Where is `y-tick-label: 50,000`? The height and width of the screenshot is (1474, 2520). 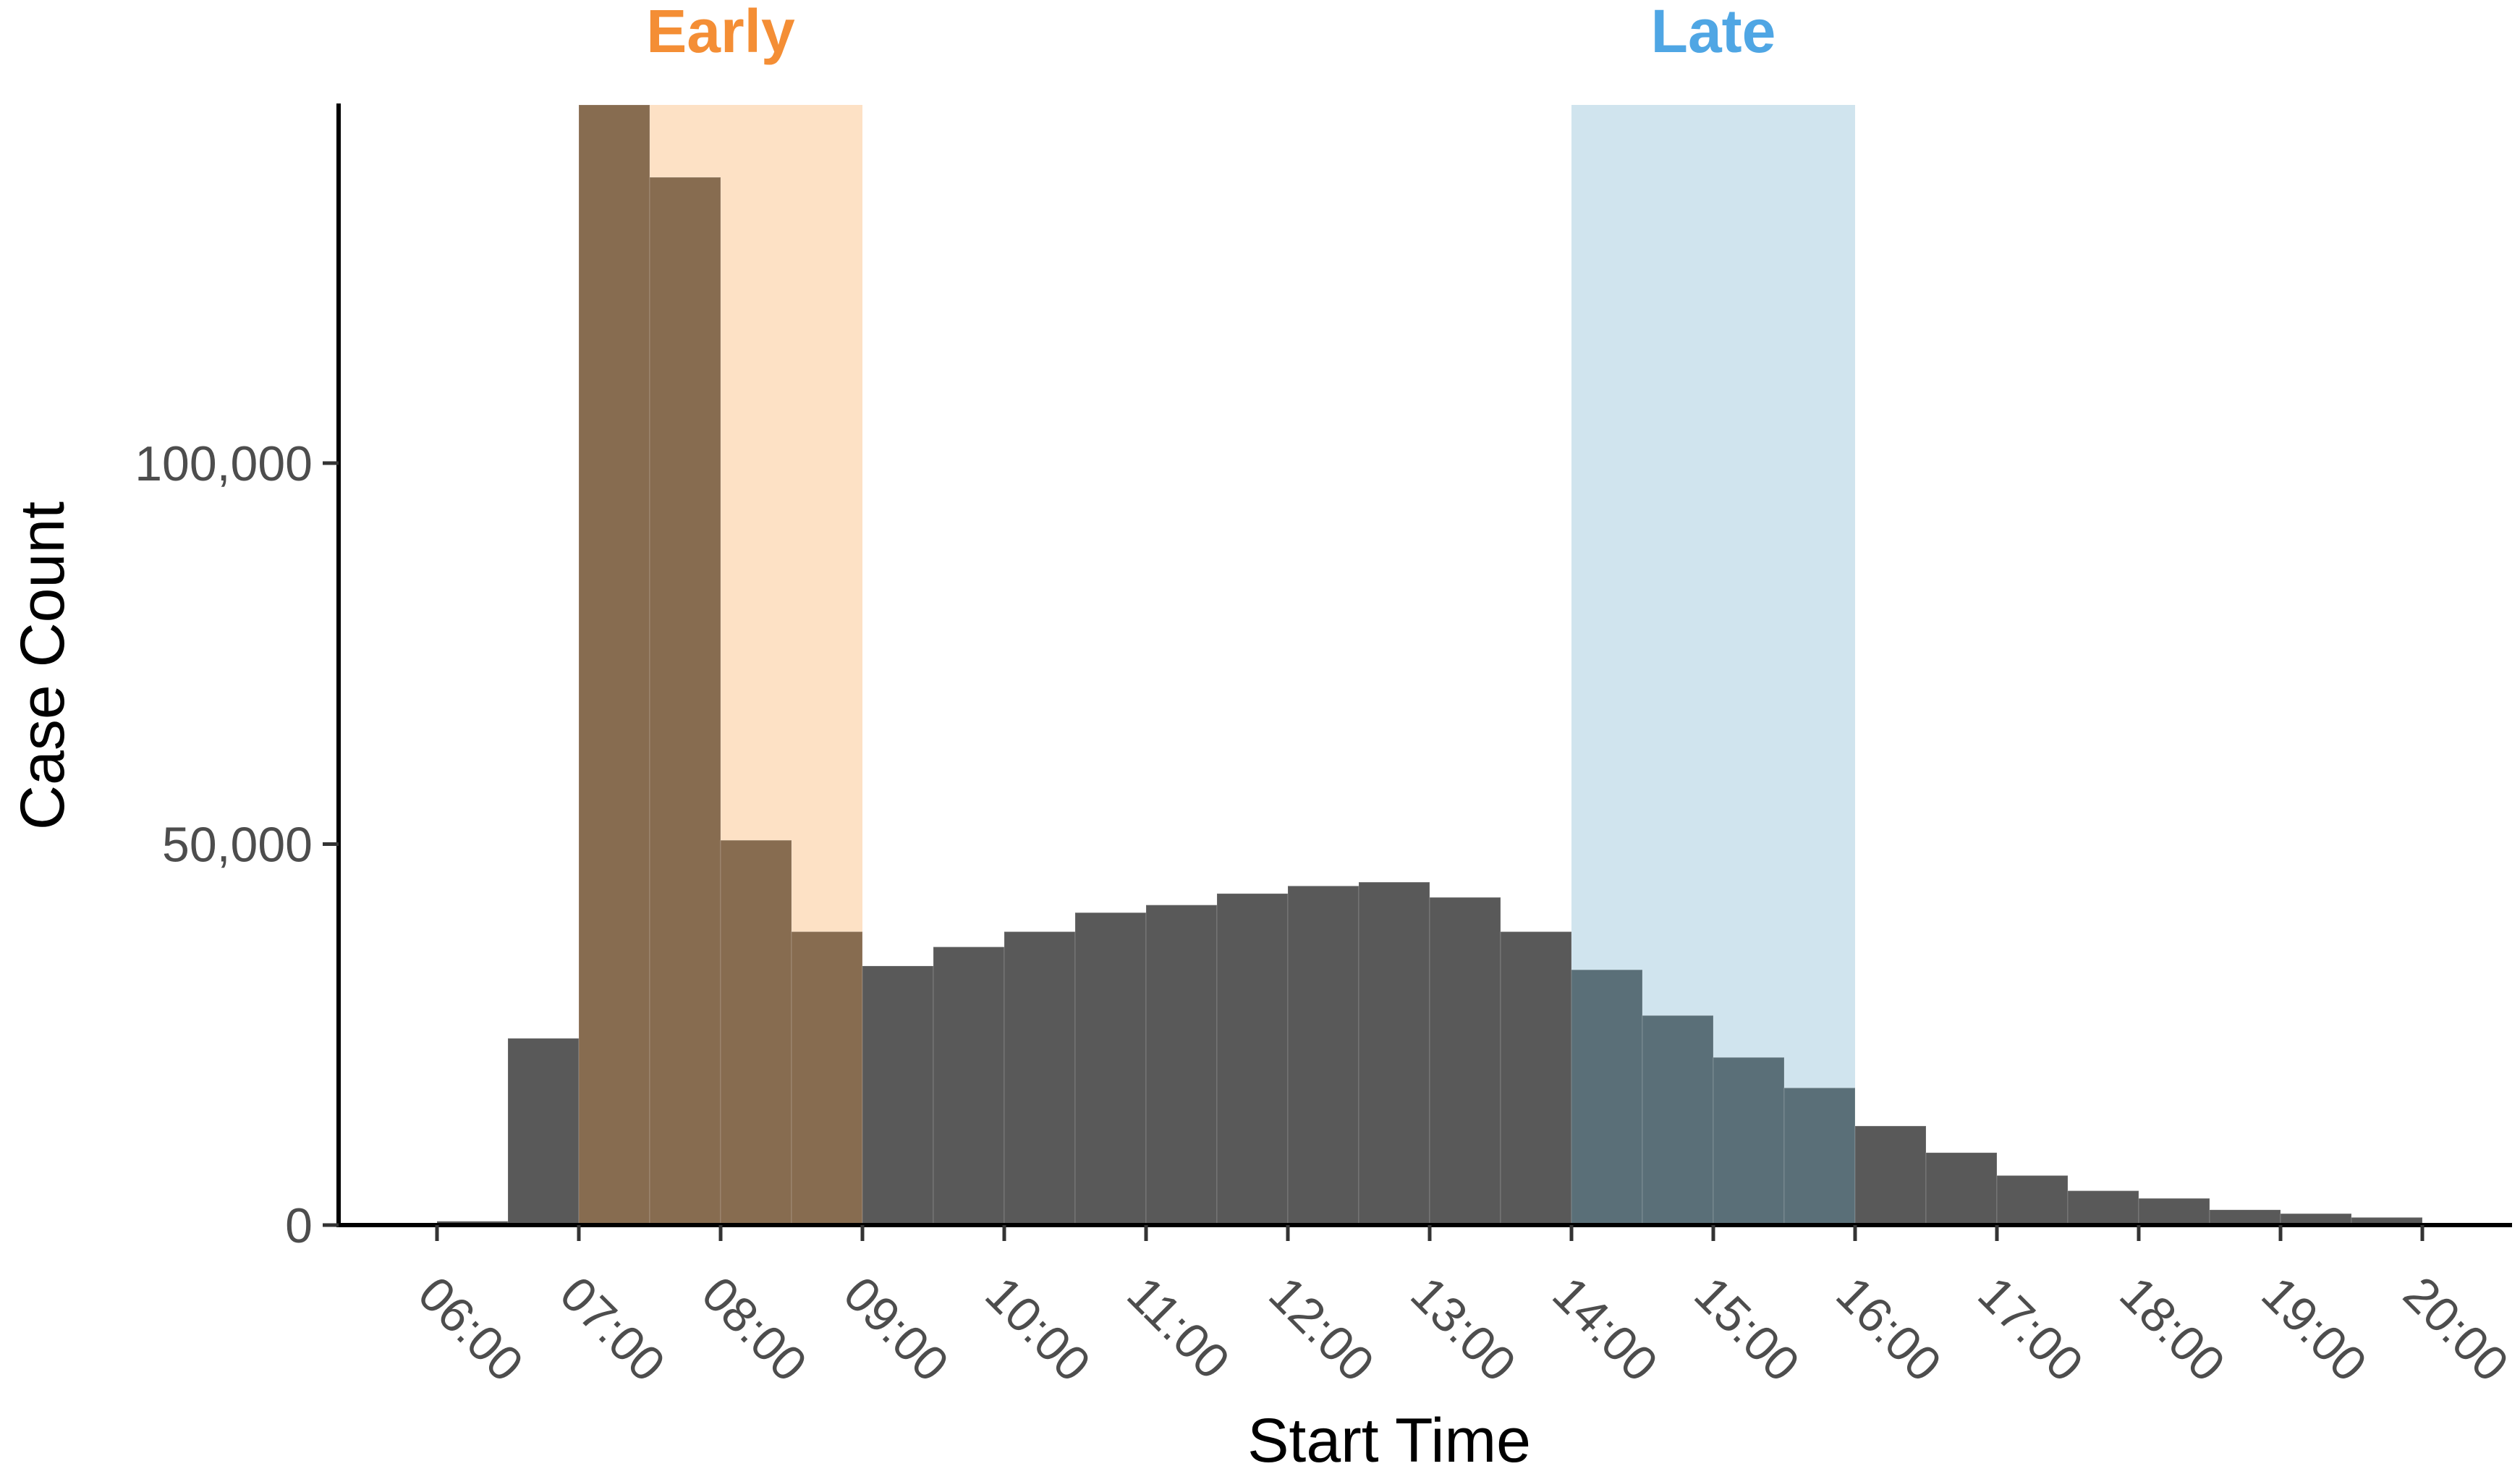 y-tick-label: 50,000 is located at coordinates (237, 844).